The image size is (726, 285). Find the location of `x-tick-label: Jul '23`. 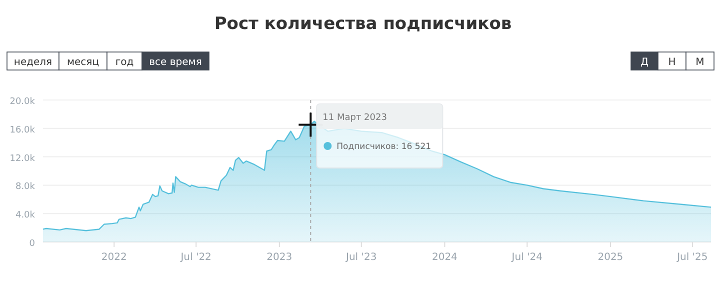

x-tick-label: Jul '23 is located at coordinates (361, 257).